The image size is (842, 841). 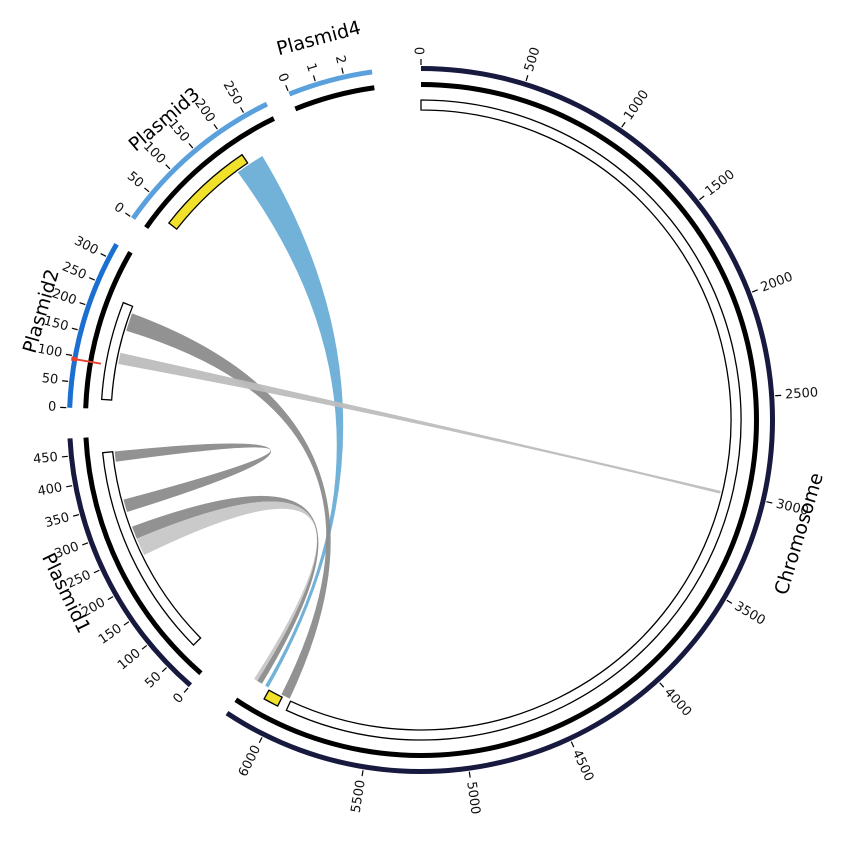 What do you see at coordinates (533, 59) in the screenshot?
I see `tick-label-chromosome-500: 500` at bounding box center [533, 59].